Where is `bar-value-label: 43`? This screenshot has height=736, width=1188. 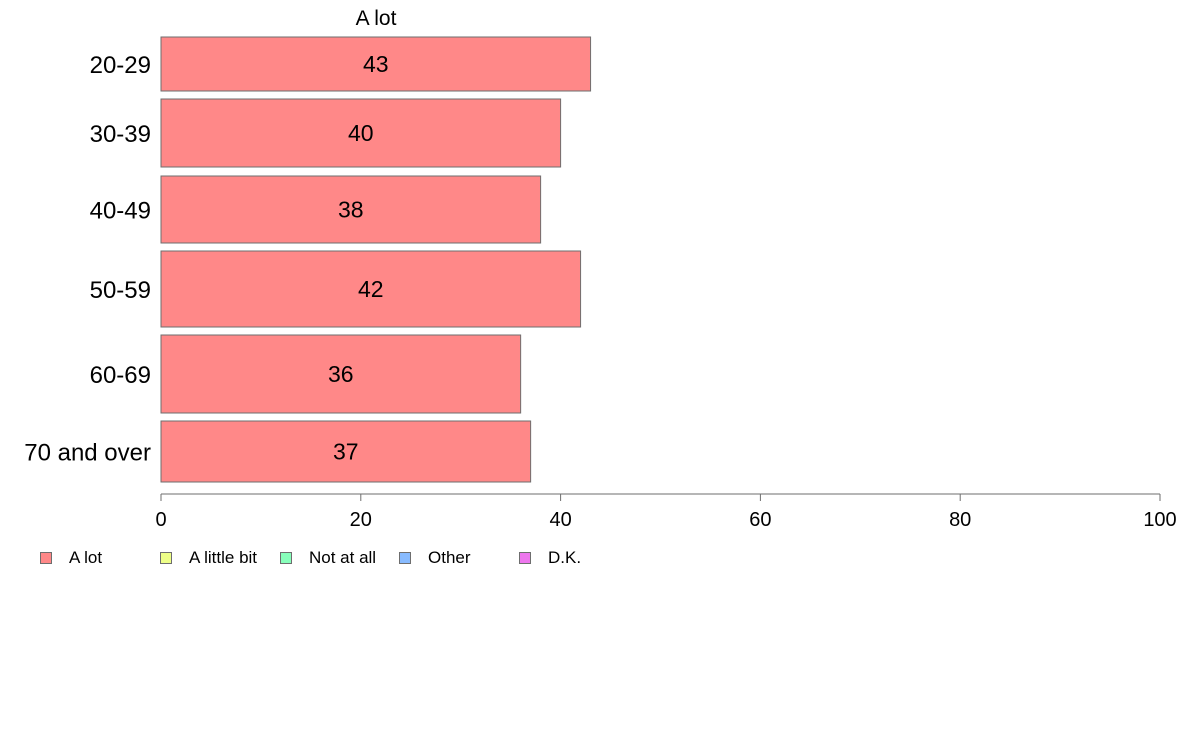
bar-value-label: 43 is located at coordinates (376, 64).